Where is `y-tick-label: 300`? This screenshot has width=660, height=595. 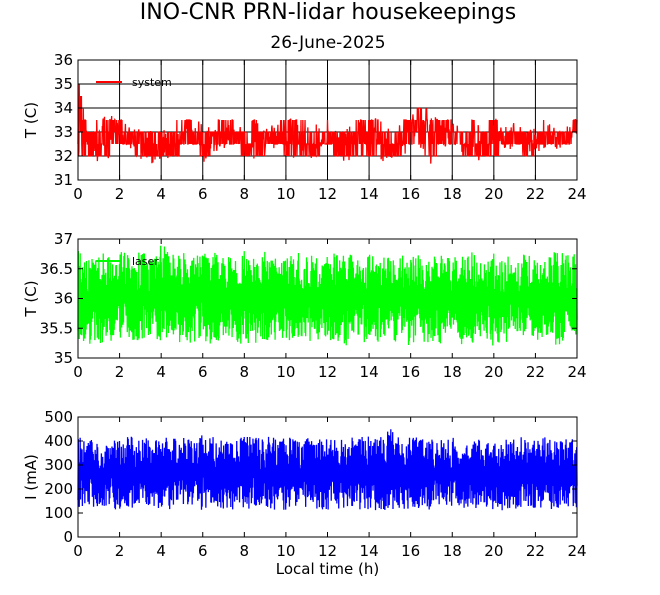
y-tick-label: 300 is located at coordinates (58, 465).